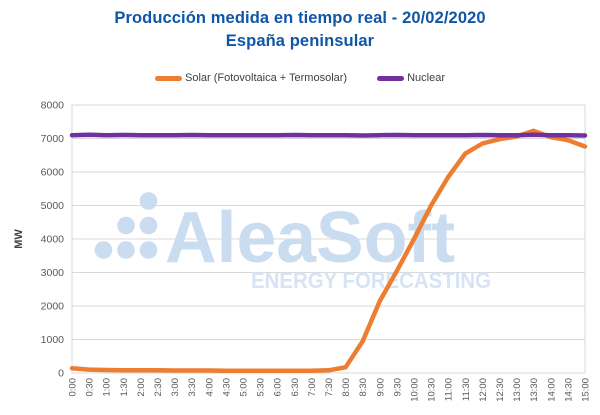 Image resolution: width=600 pixels, height=415 pixels. I want to click on x-tick-label: 4:00, so click(209, 387).